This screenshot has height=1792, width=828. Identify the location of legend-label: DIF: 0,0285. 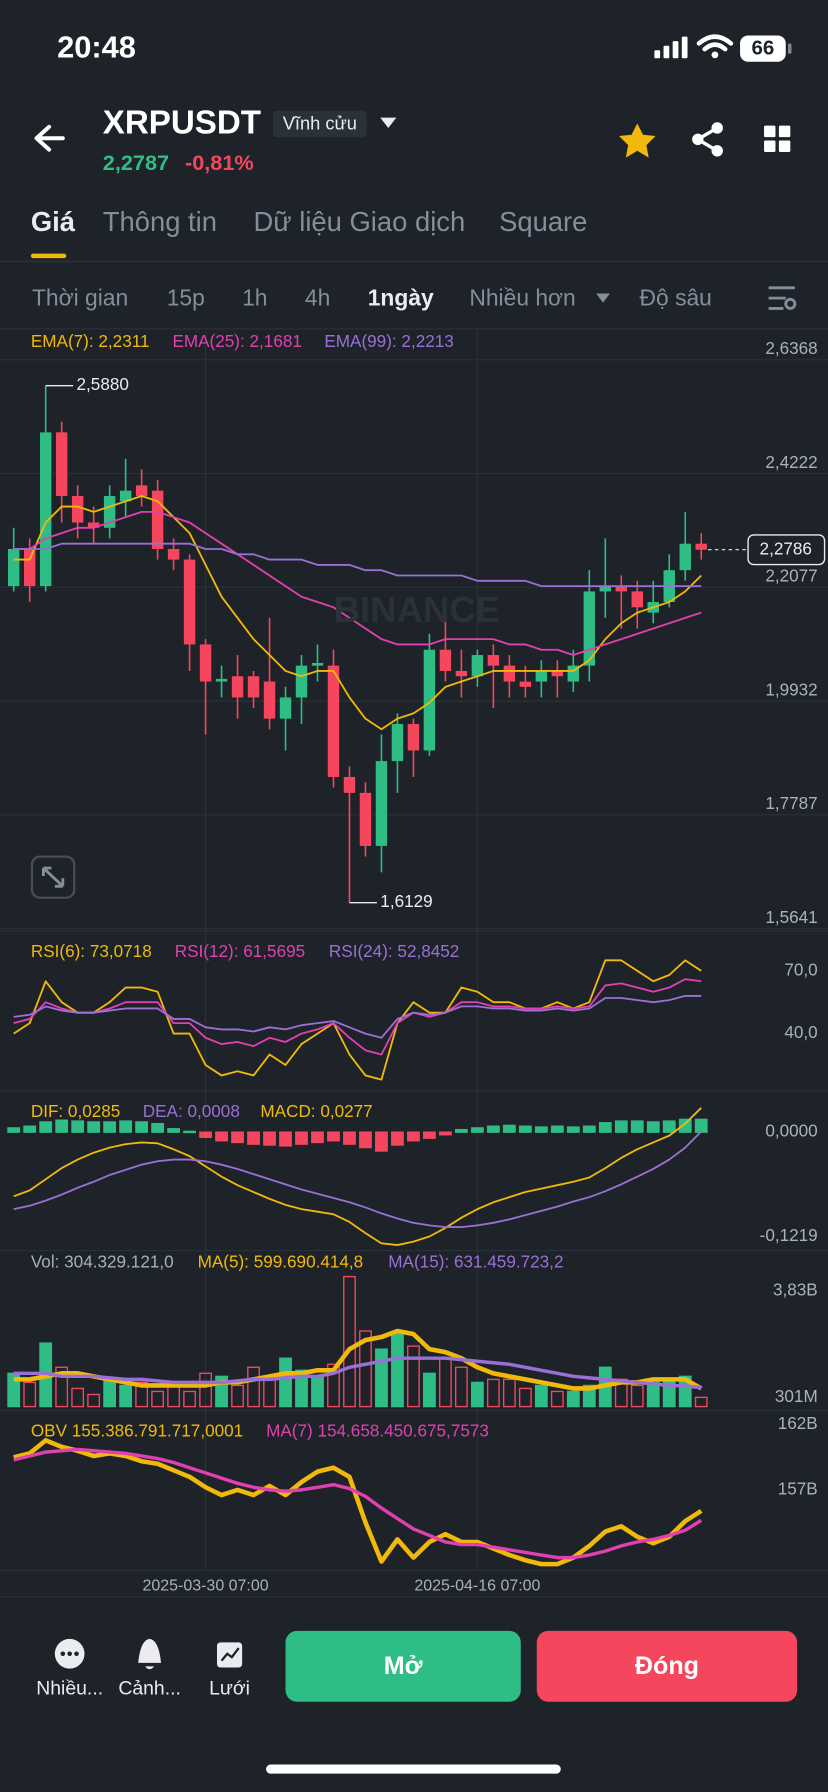
(75, 1111).